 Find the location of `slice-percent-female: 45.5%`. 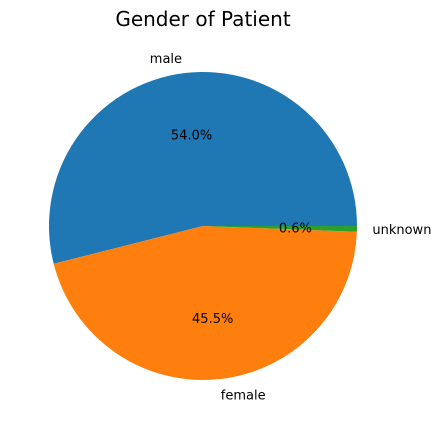

slice-percent-female: 45.5% is located at coordinates (212, 319).